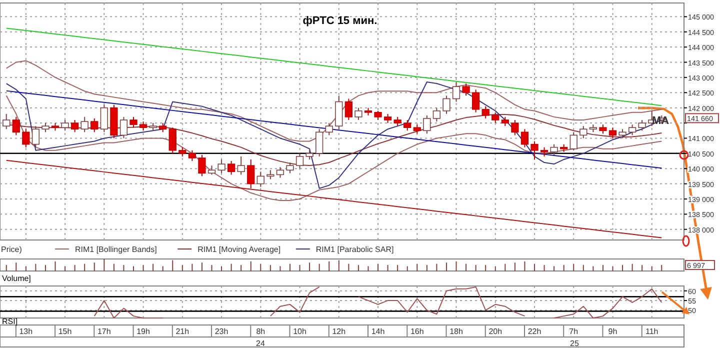 This screenshot has height=349, width=720. What do you see at coordinates (355, 249) in the screenshot?
I see `legend-label: RIM1 [Parabolic SAR]` at bounding box center [355, 249].